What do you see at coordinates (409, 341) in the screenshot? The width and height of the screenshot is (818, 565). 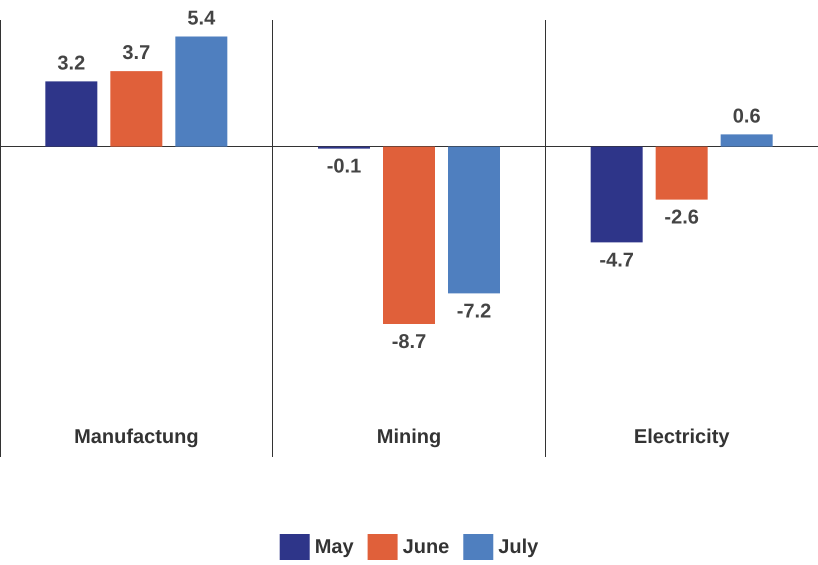 I see `data-label: -8.7` at bounding box center [409, 341].